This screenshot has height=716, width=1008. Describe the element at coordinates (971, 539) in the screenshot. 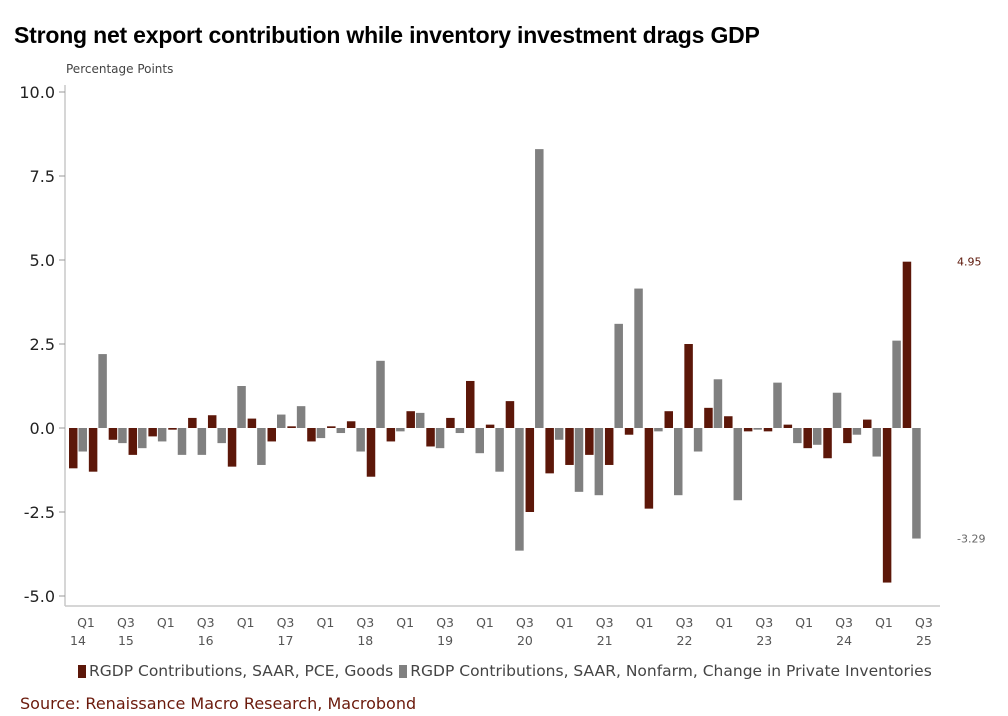

I see `last-value-label: -3.29` at that location.